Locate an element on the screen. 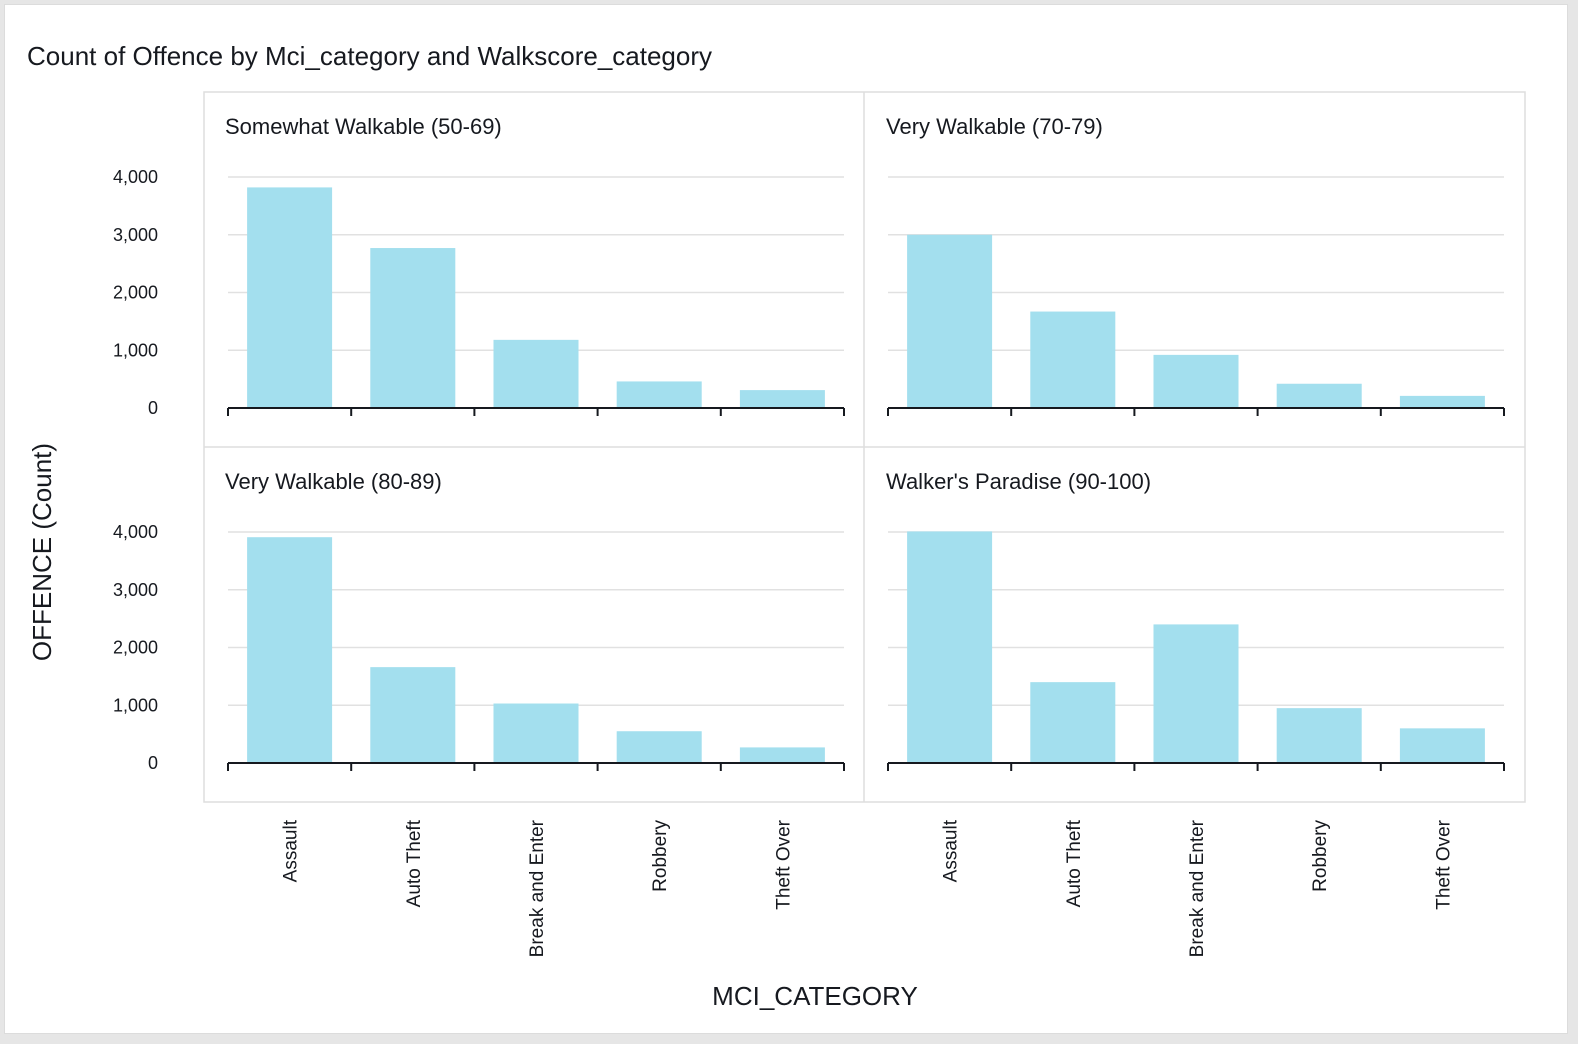 The height and width of the screenshot is (1044, 1578). panel-title: Very Walkable (70-79) is located at coordinates (994, 126).